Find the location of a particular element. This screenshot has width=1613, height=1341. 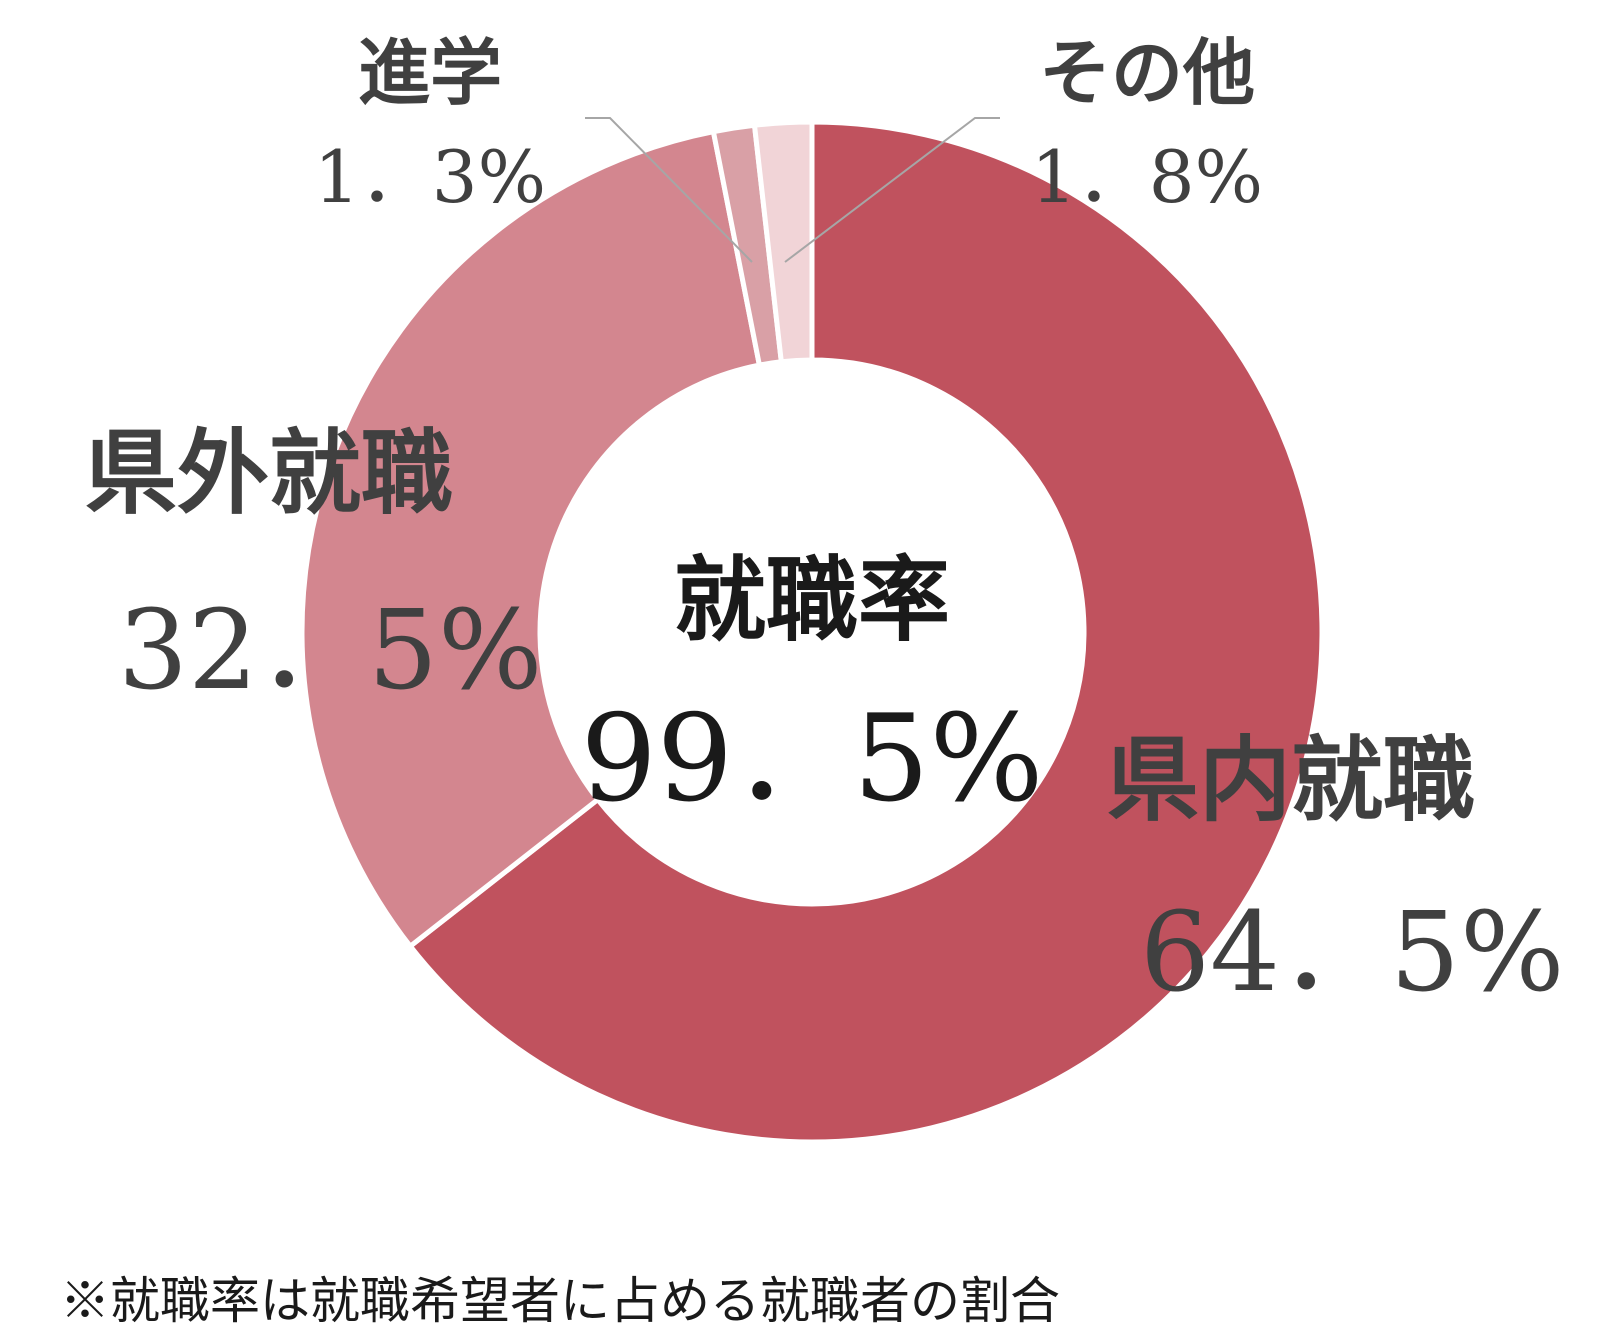

center-title: 就職率 is located at coordinates (812, 600).